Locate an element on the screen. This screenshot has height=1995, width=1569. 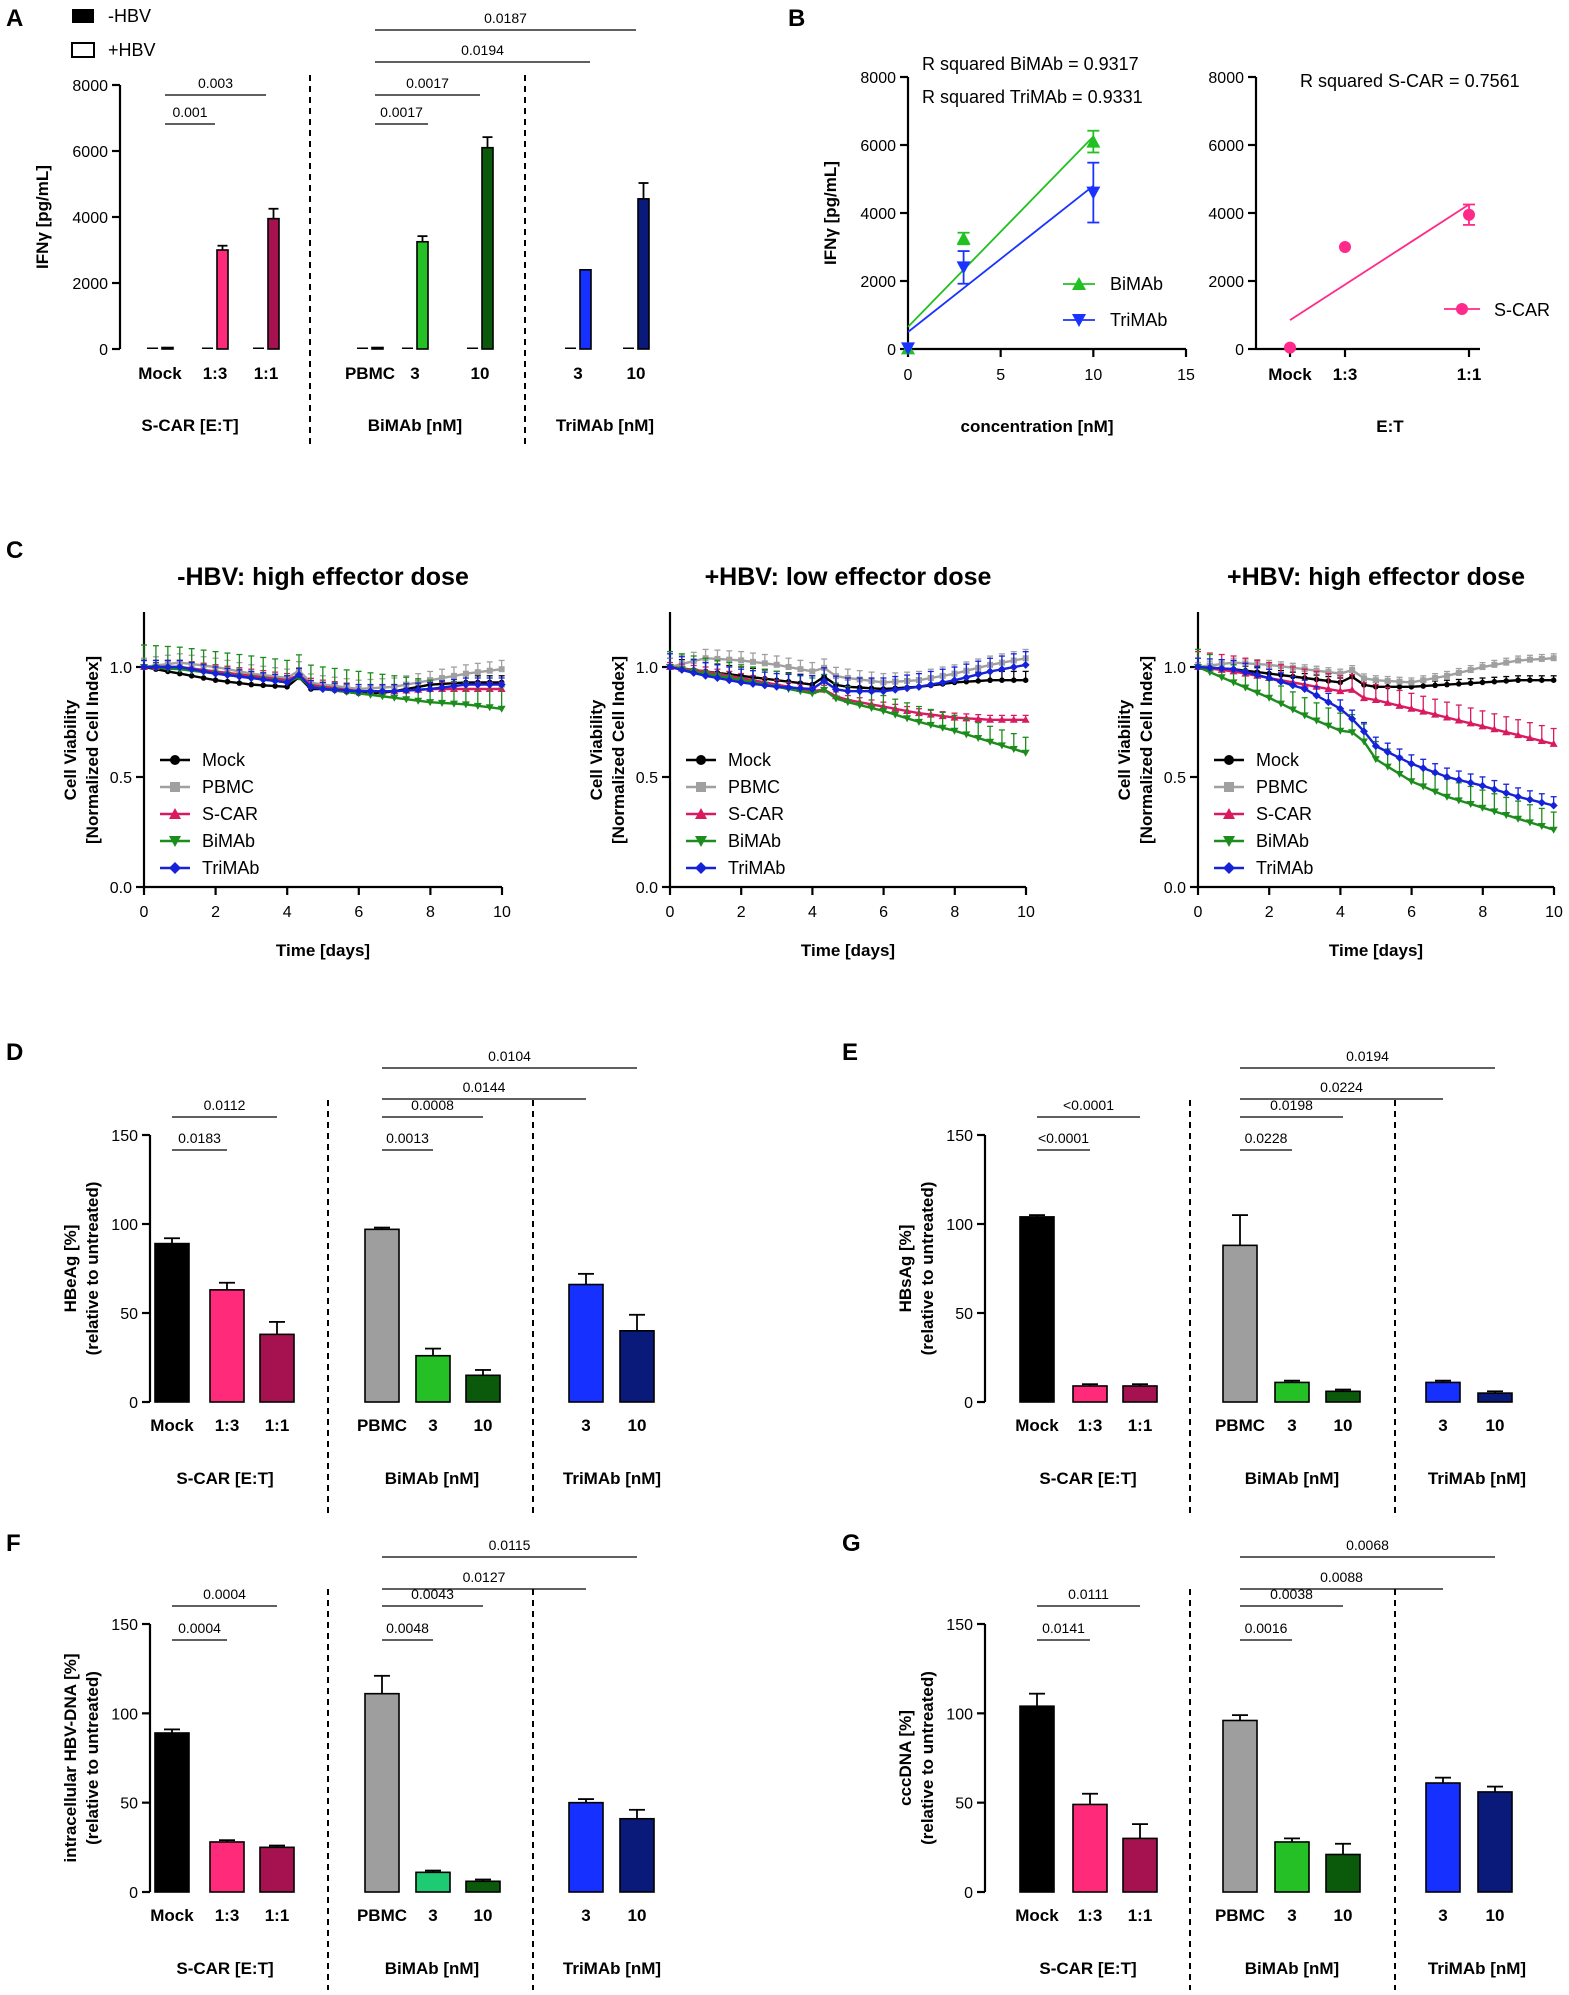
panel-f-pvalue-label: 0.0004 is located at coordinates (224, 1594).